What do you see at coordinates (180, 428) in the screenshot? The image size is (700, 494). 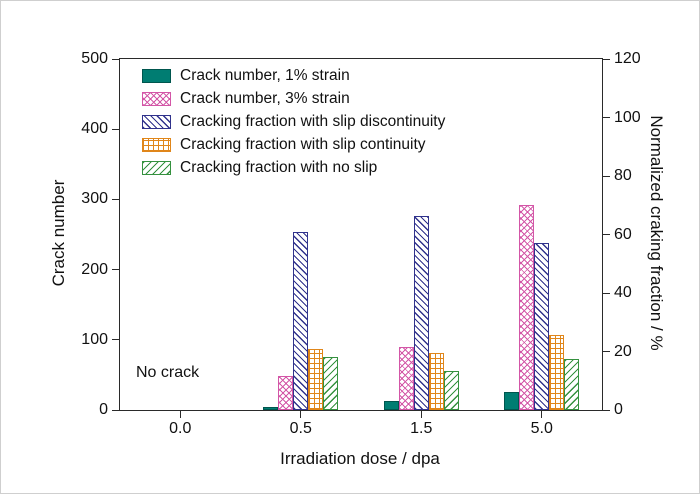 I see `x-axis-tick-label: 0.0` at bounding box center [180, 428].